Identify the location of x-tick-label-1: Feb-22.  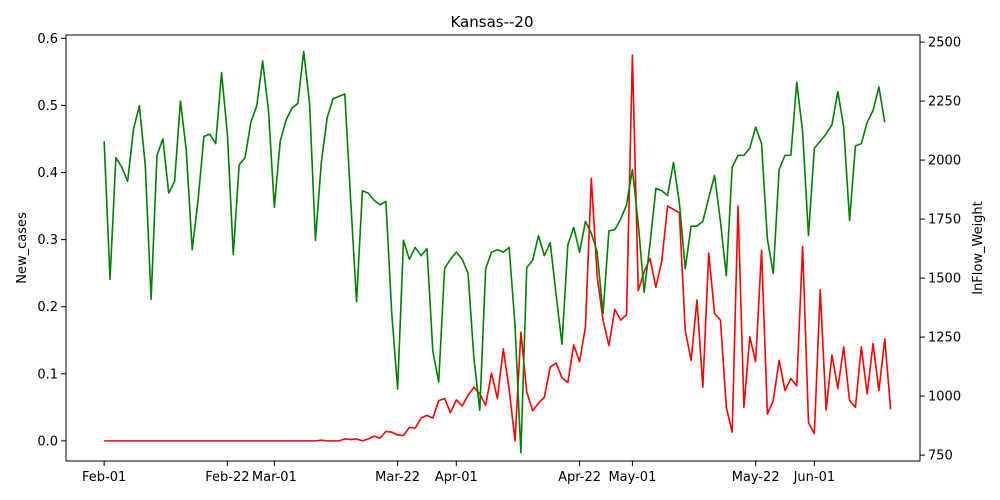
(227, 477).